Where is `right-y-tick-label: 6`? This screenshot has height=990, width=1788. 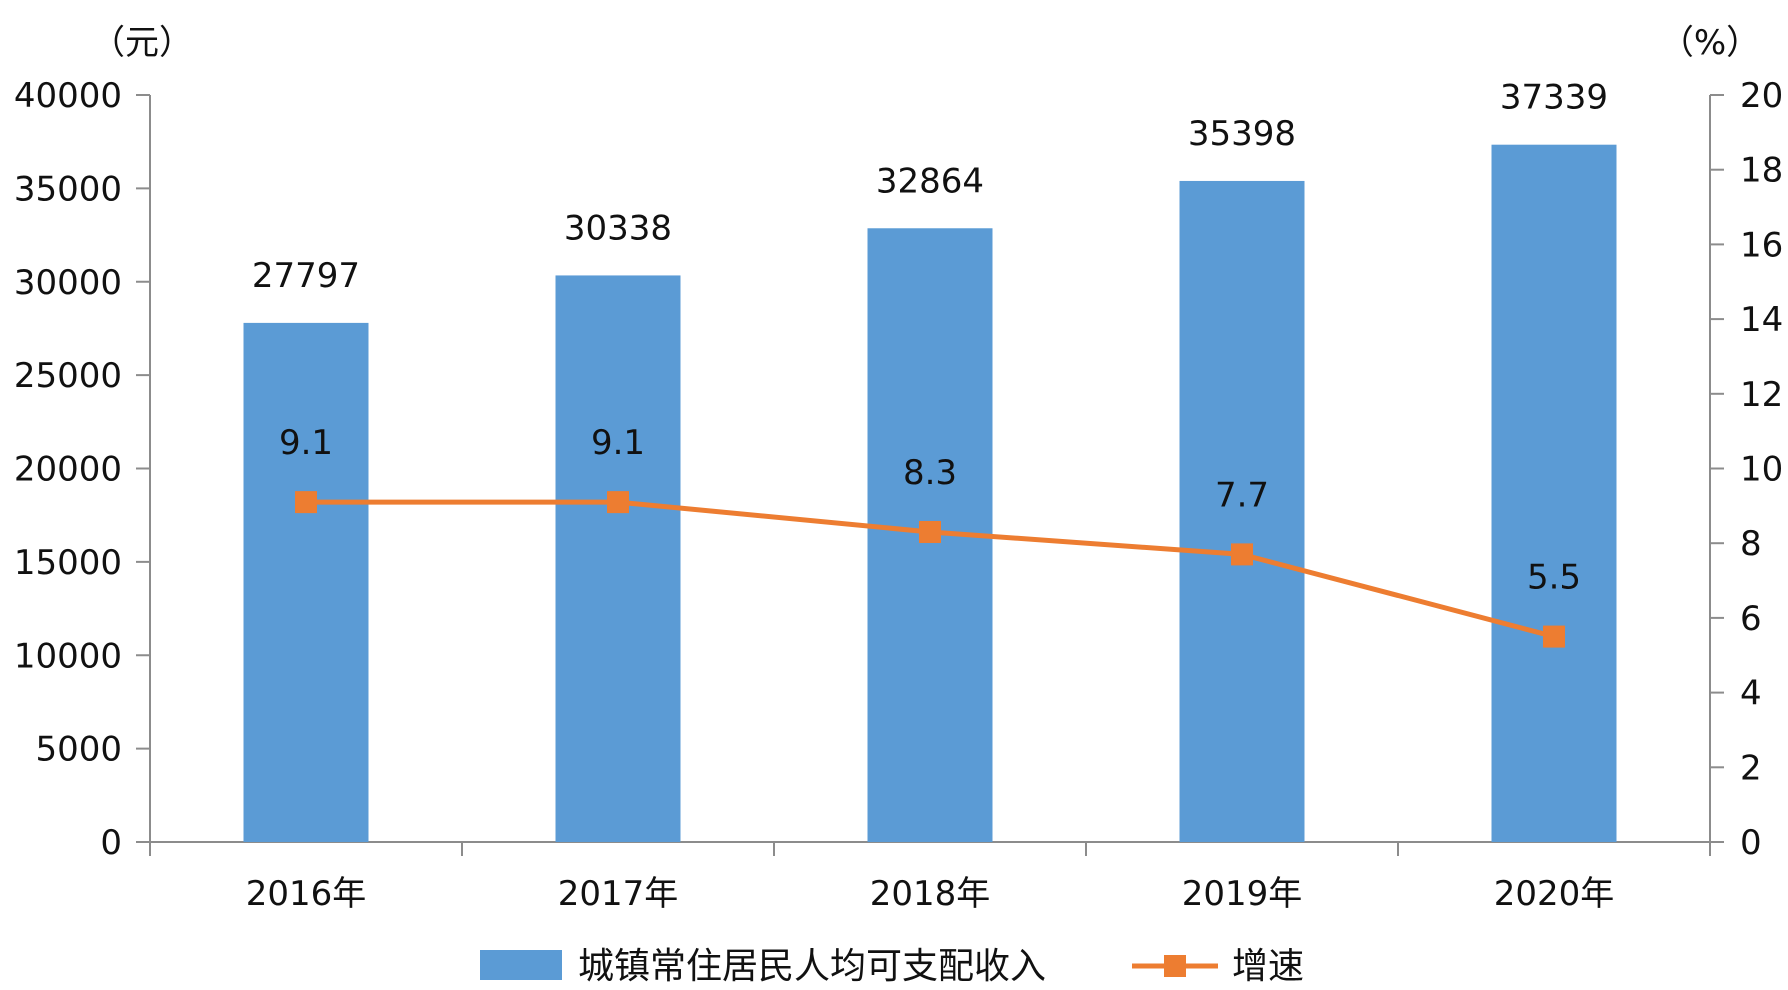 right-y-tick-label: 6 is located at coordinates (1751, 619).